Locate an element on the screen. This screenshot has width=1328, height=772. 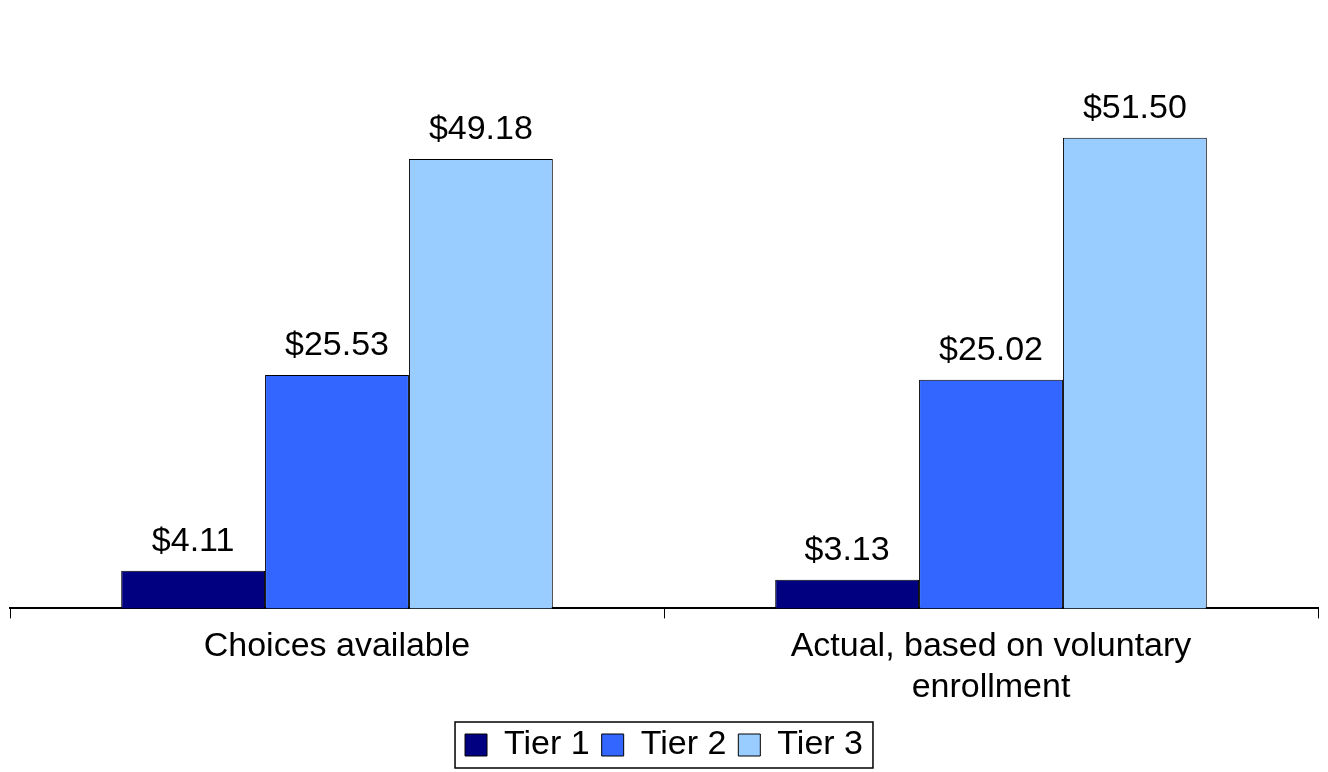
data-label: $25.02 is located at coordinates (991, 348).